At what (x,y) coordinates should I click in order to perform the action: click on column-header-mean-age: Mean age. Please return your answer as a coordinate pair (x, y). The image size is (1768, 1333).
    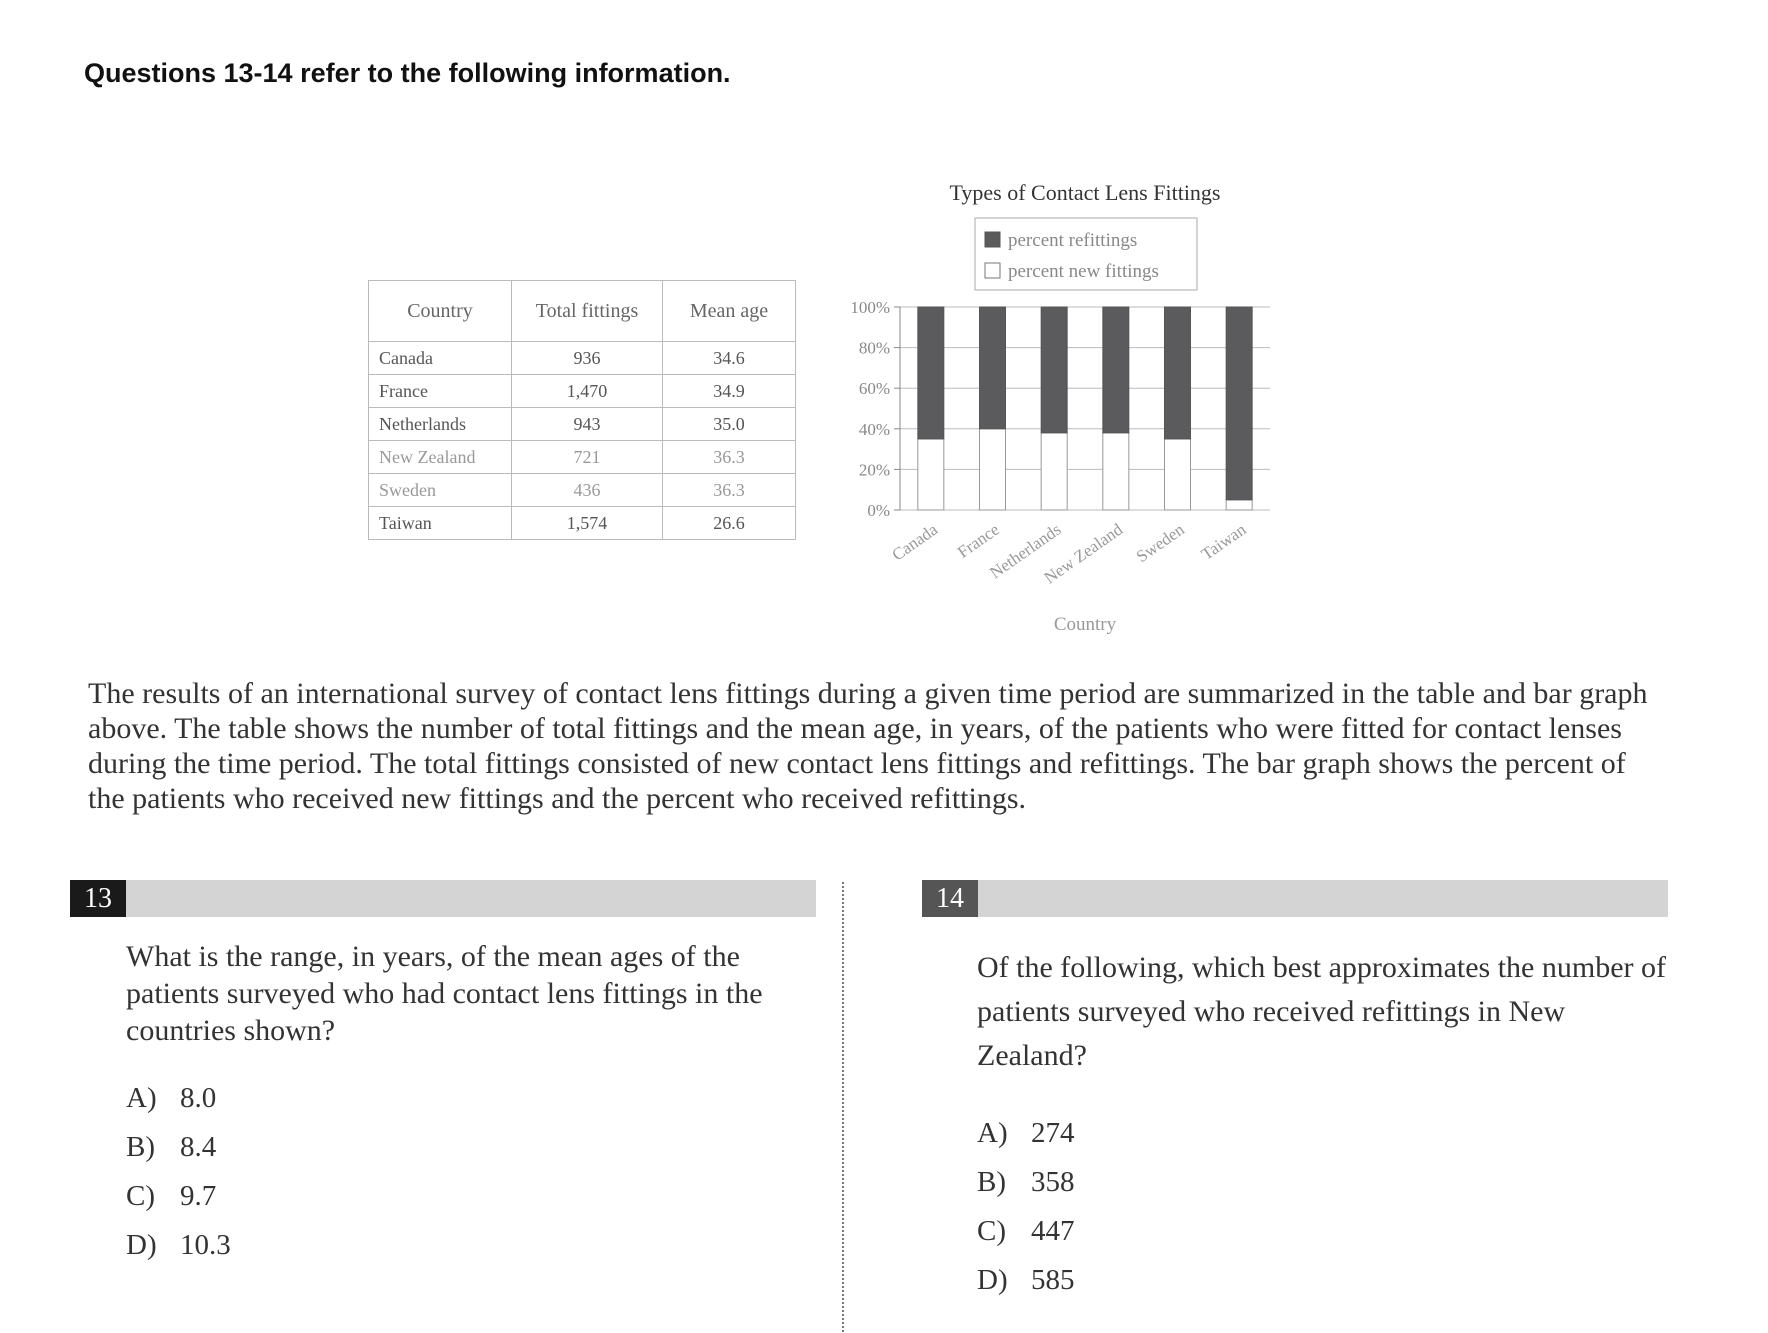
    Looking at the image, I should click on (729, 311).